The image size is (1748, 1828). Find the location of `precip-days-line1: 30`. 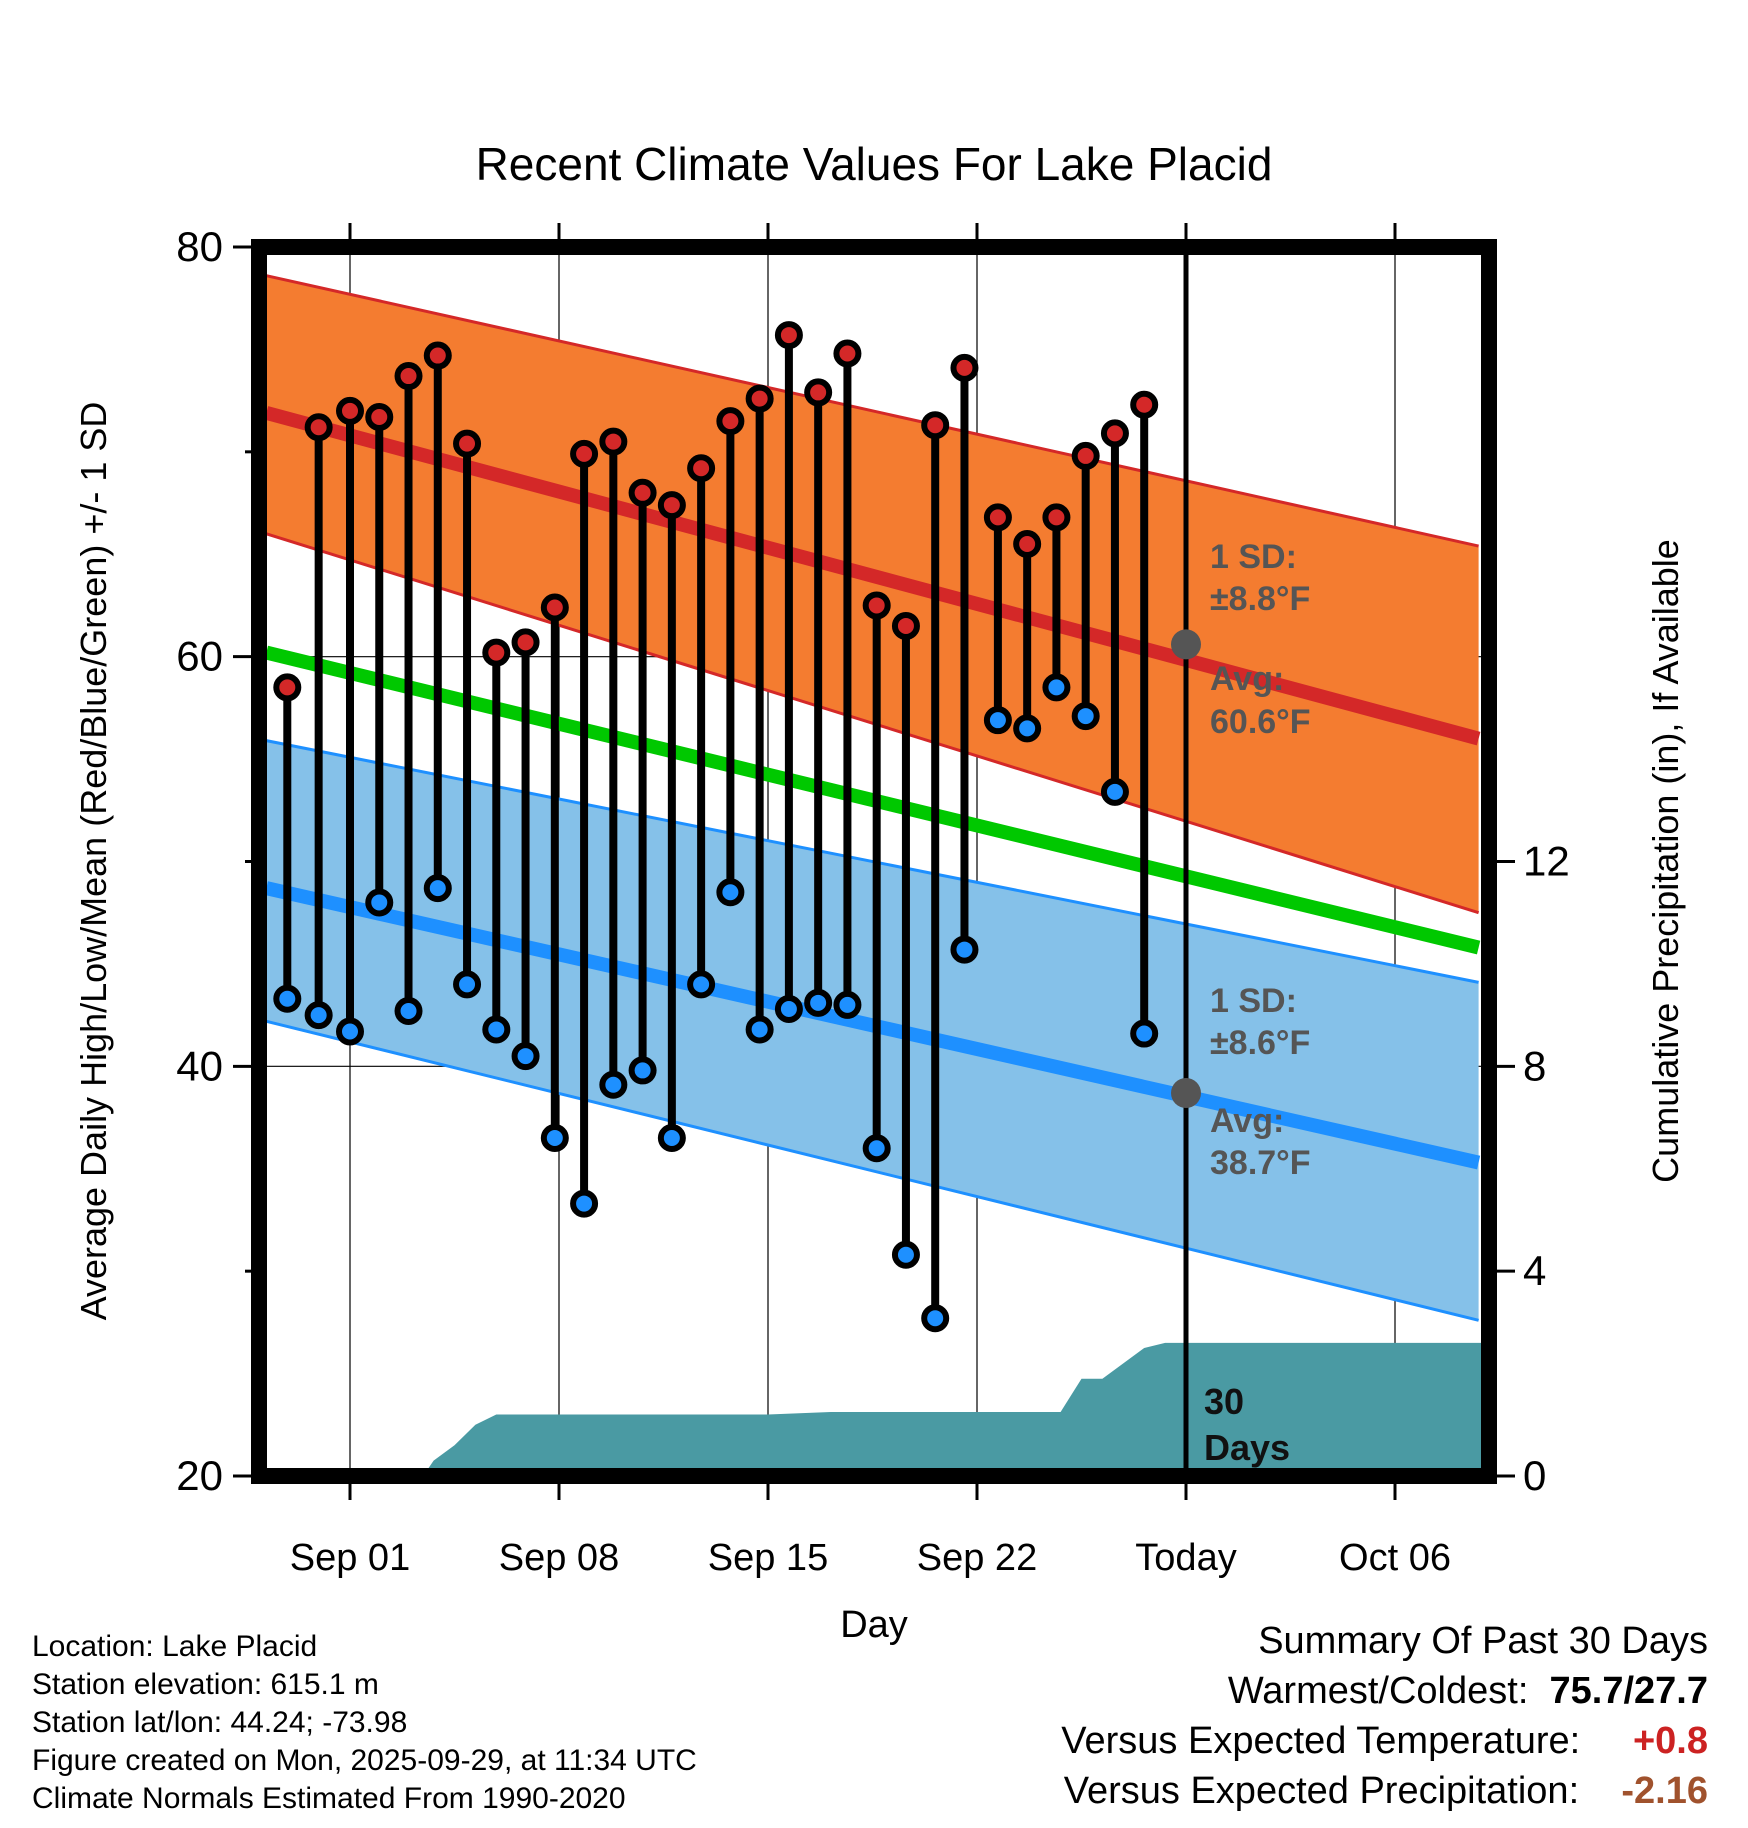

precip-days-line1: 30 is located at coordinates (1224, 1401).